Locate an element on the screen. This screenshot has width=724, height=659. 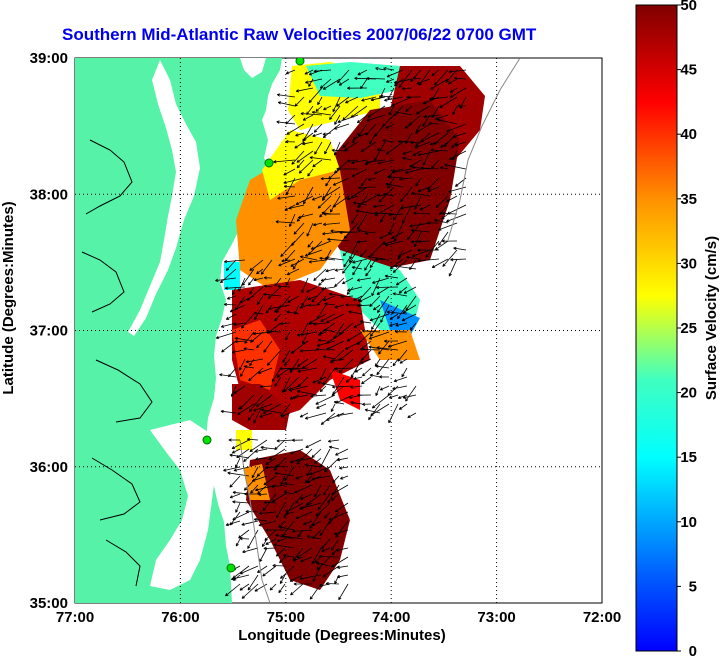
station-markers is located at coordinates (253, 315).